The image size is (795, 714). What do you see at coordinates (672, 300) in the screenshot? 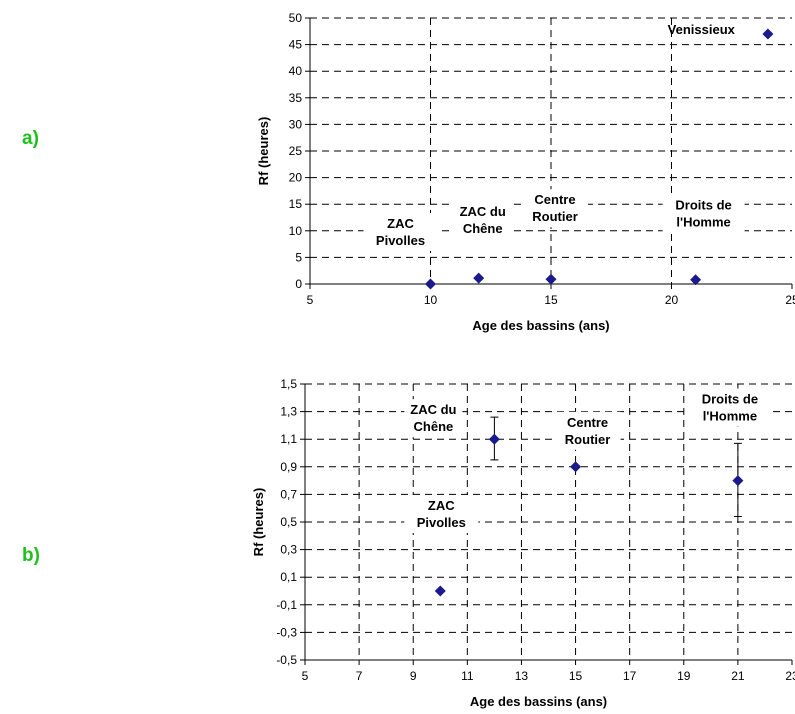
I see `x-tick-label: 20` at bounding box center [672, 300].